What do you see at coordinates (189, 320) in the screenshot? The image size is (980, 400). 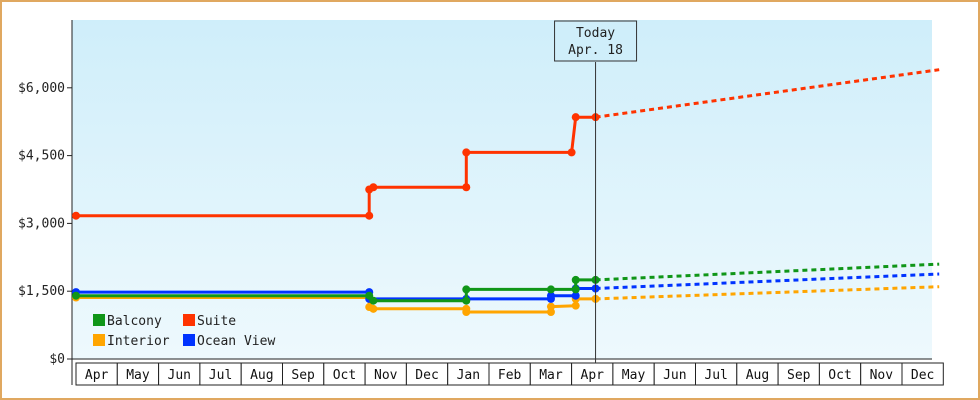 I see `legend-swatch-suite` at bounding box center [189, 320].